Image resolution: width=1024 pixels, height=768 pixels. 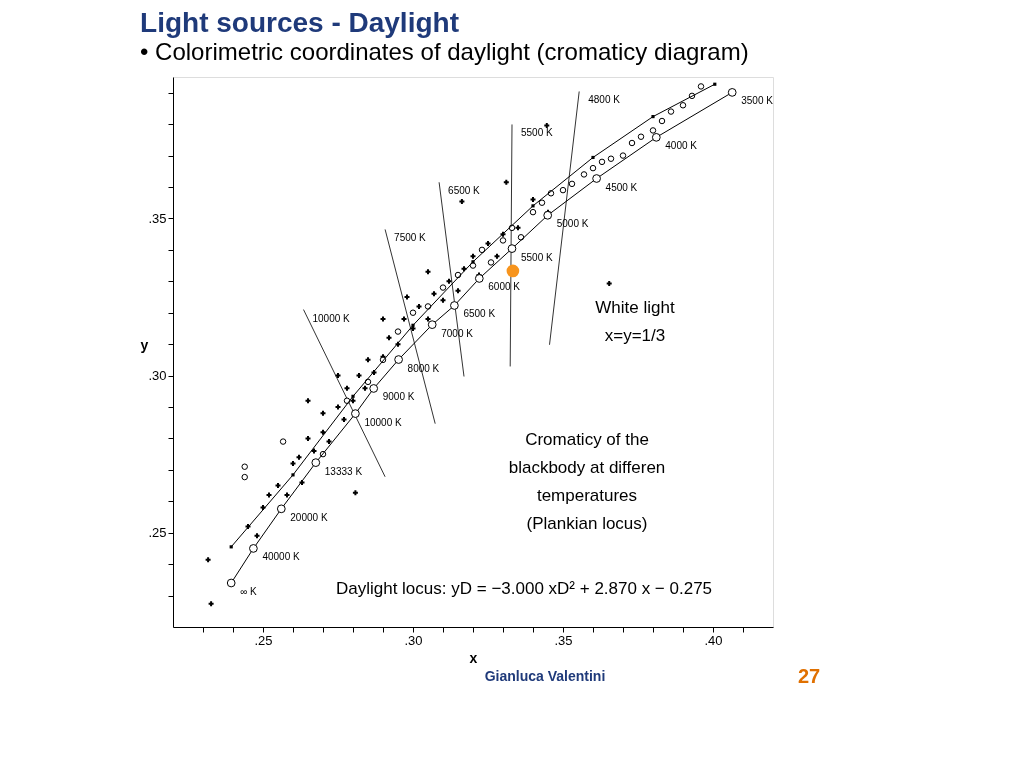 I want to click on x-tick-label: .25, so click(x=263, y=640).